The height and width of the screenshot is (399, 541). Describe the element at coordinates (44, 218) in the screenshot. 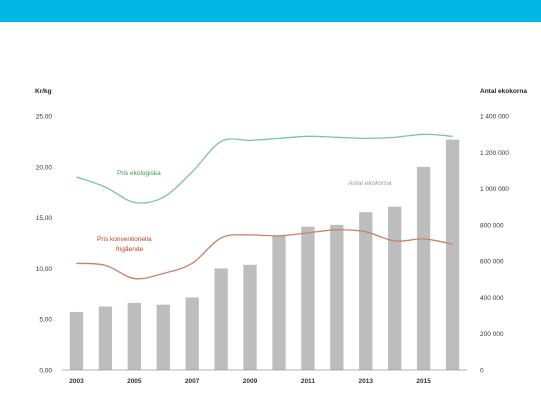

I see `y-left-tick-label: 15,00` at that location.